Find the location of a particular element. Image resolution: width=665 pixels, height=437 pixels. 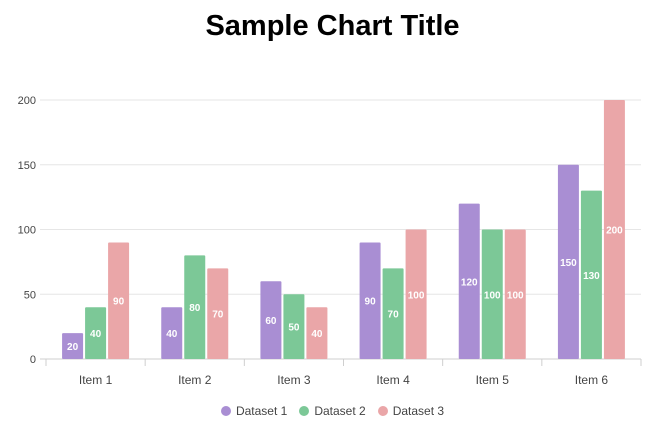

bar-value-label: 120 is located at coordinates (469, 282).